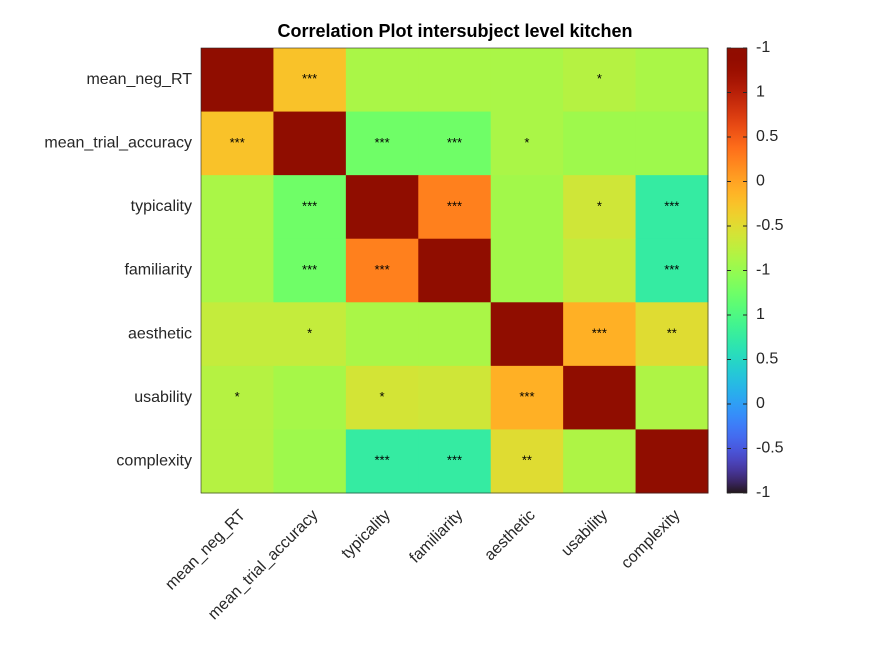 The width and height of the screenshot is (875, 661). Describe the element at coordinates (365, 534) in the screenshot. I see `x-tick-label: typicality` at that location.